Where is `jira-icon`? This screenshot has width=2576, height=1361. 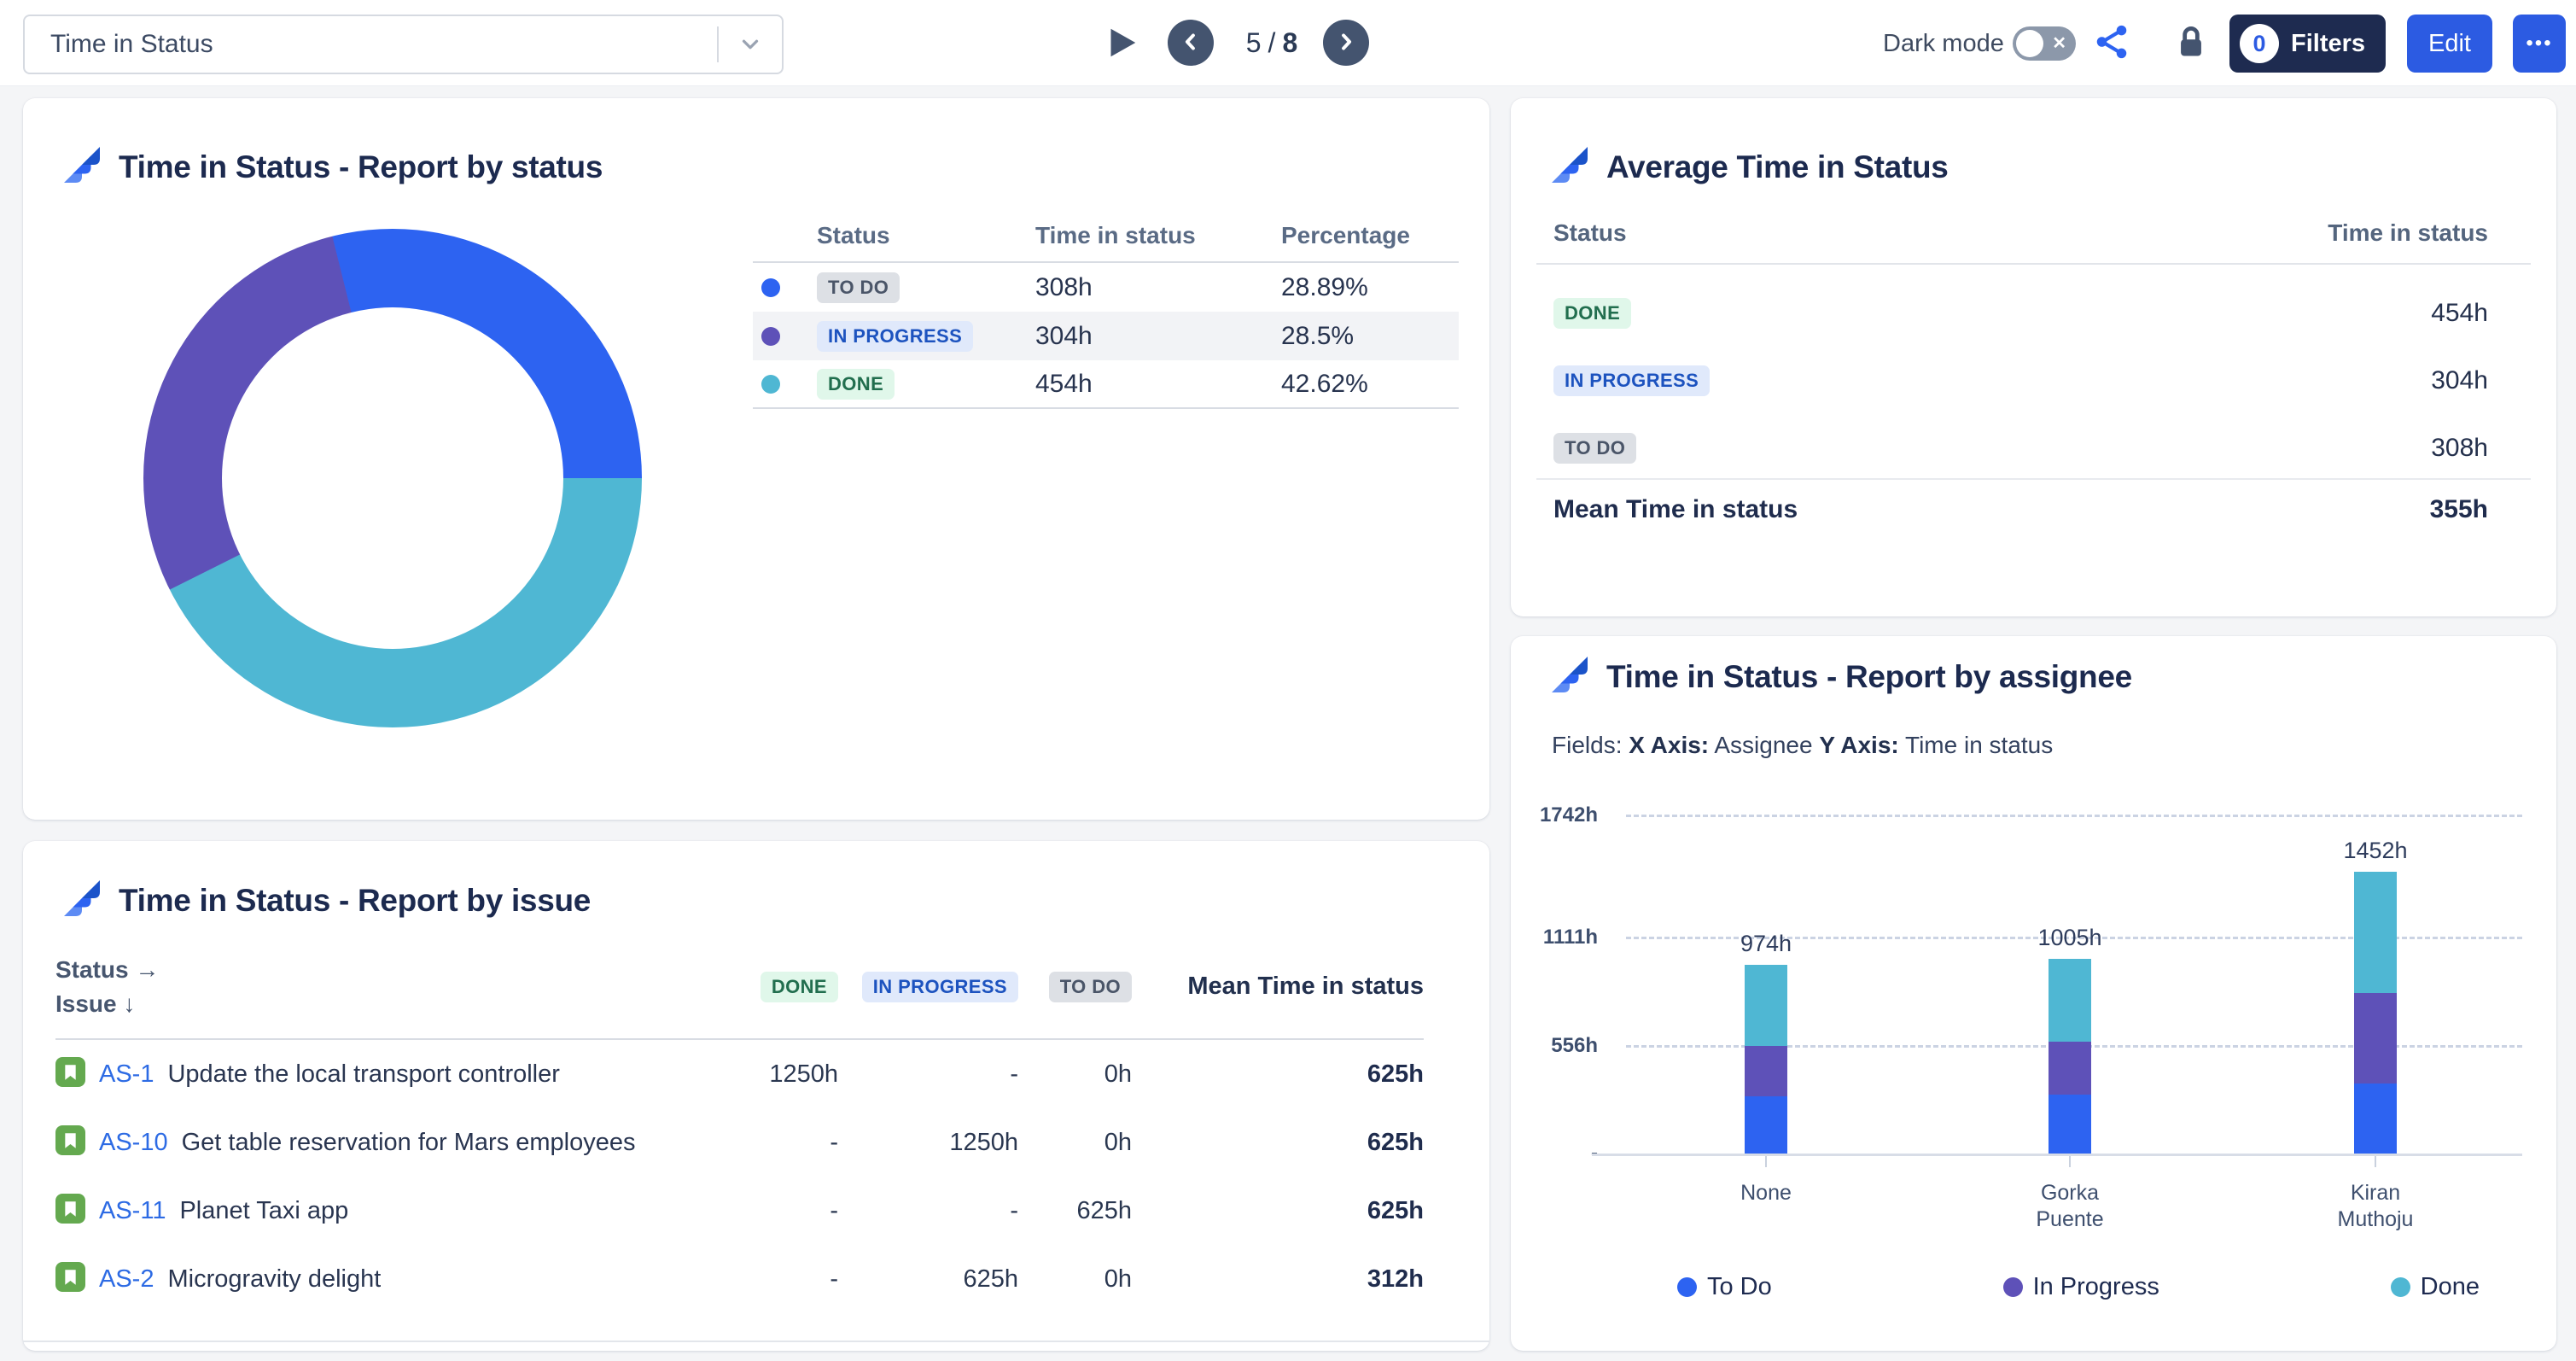 jira-icon is located at coordinates (1570, 677).